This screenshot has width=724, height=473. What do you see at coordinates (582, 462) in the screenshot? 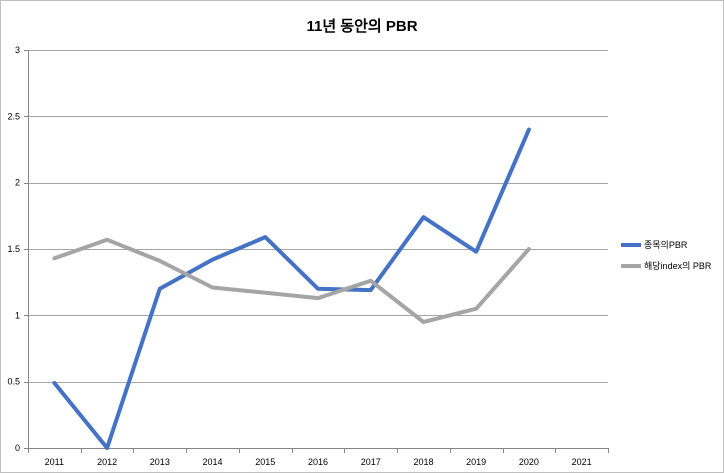
I see `x-tick-label: 2021` at bounding box center [582, 462].